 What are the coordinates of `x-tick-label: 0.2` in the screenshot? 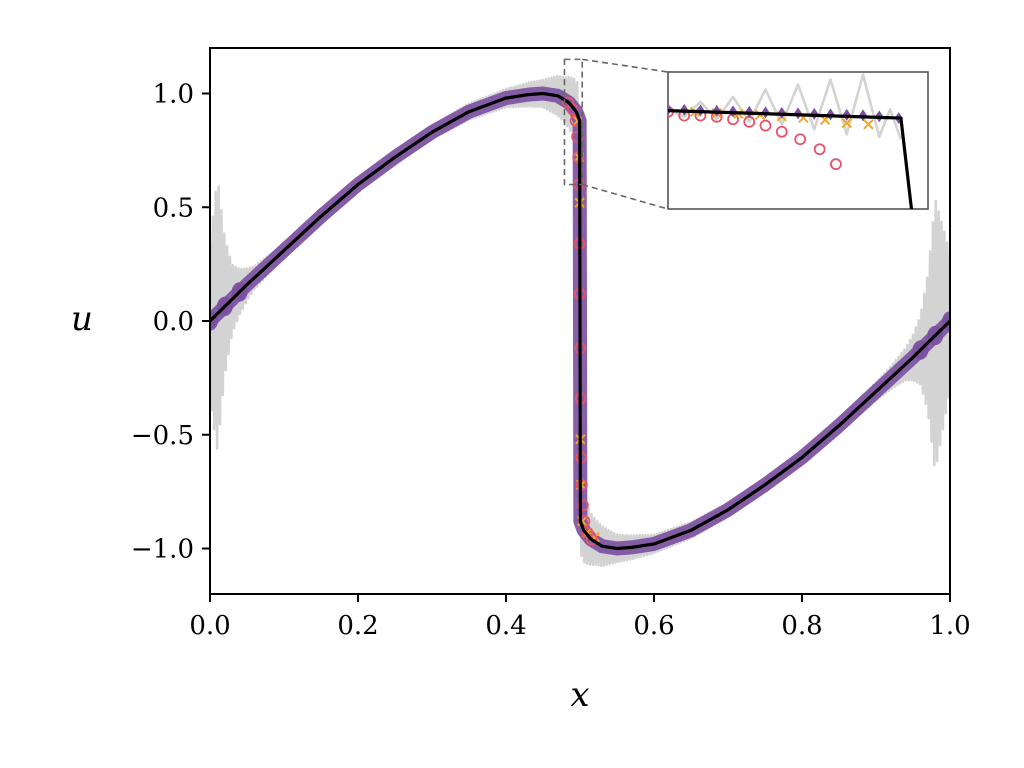 It's located at (357, 626).